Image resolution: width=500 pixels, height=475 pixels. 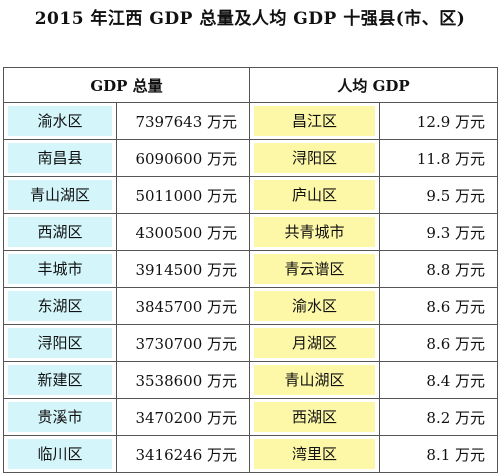 What do you see at coordinates (183, 343) in the screenshot?
I see `value-cell: 3730700 万元` at bounding box center [183, 343].